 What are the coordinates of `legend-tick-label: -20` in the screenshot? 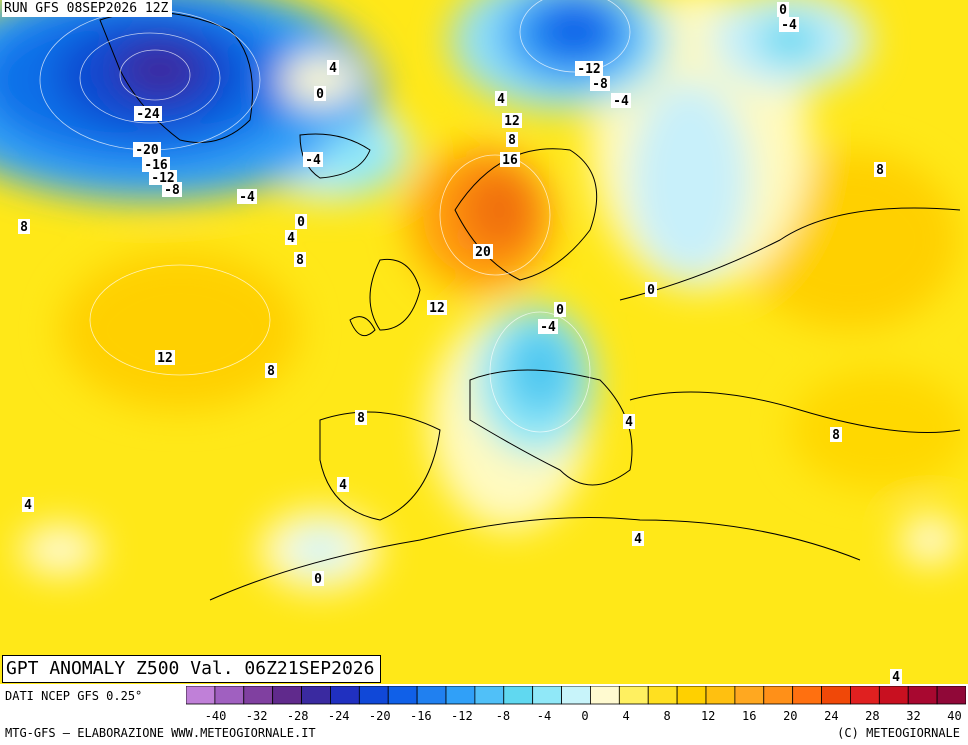 It's located at (380, 716).